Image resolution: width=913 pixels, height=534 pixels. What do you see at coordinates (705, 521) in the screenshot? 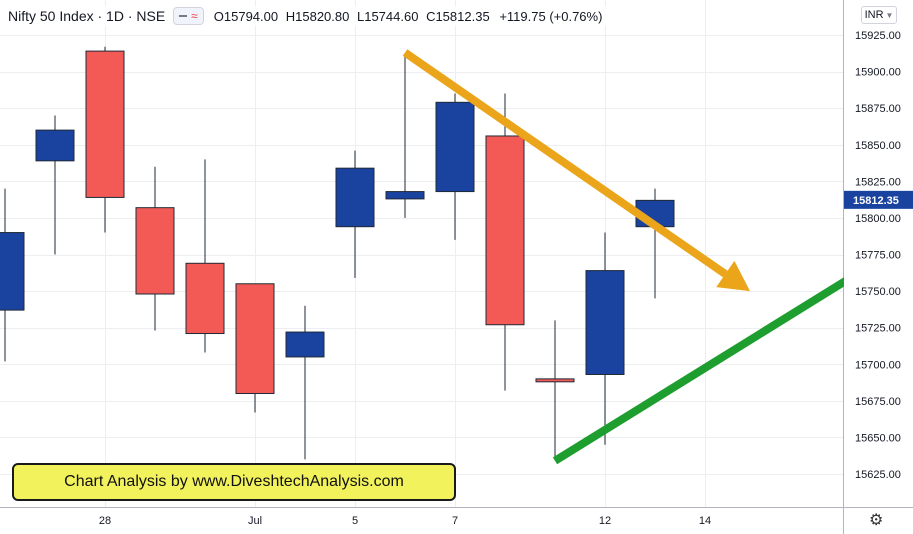
I see `time-tick-label: 14` at bounding box center [705, 521].